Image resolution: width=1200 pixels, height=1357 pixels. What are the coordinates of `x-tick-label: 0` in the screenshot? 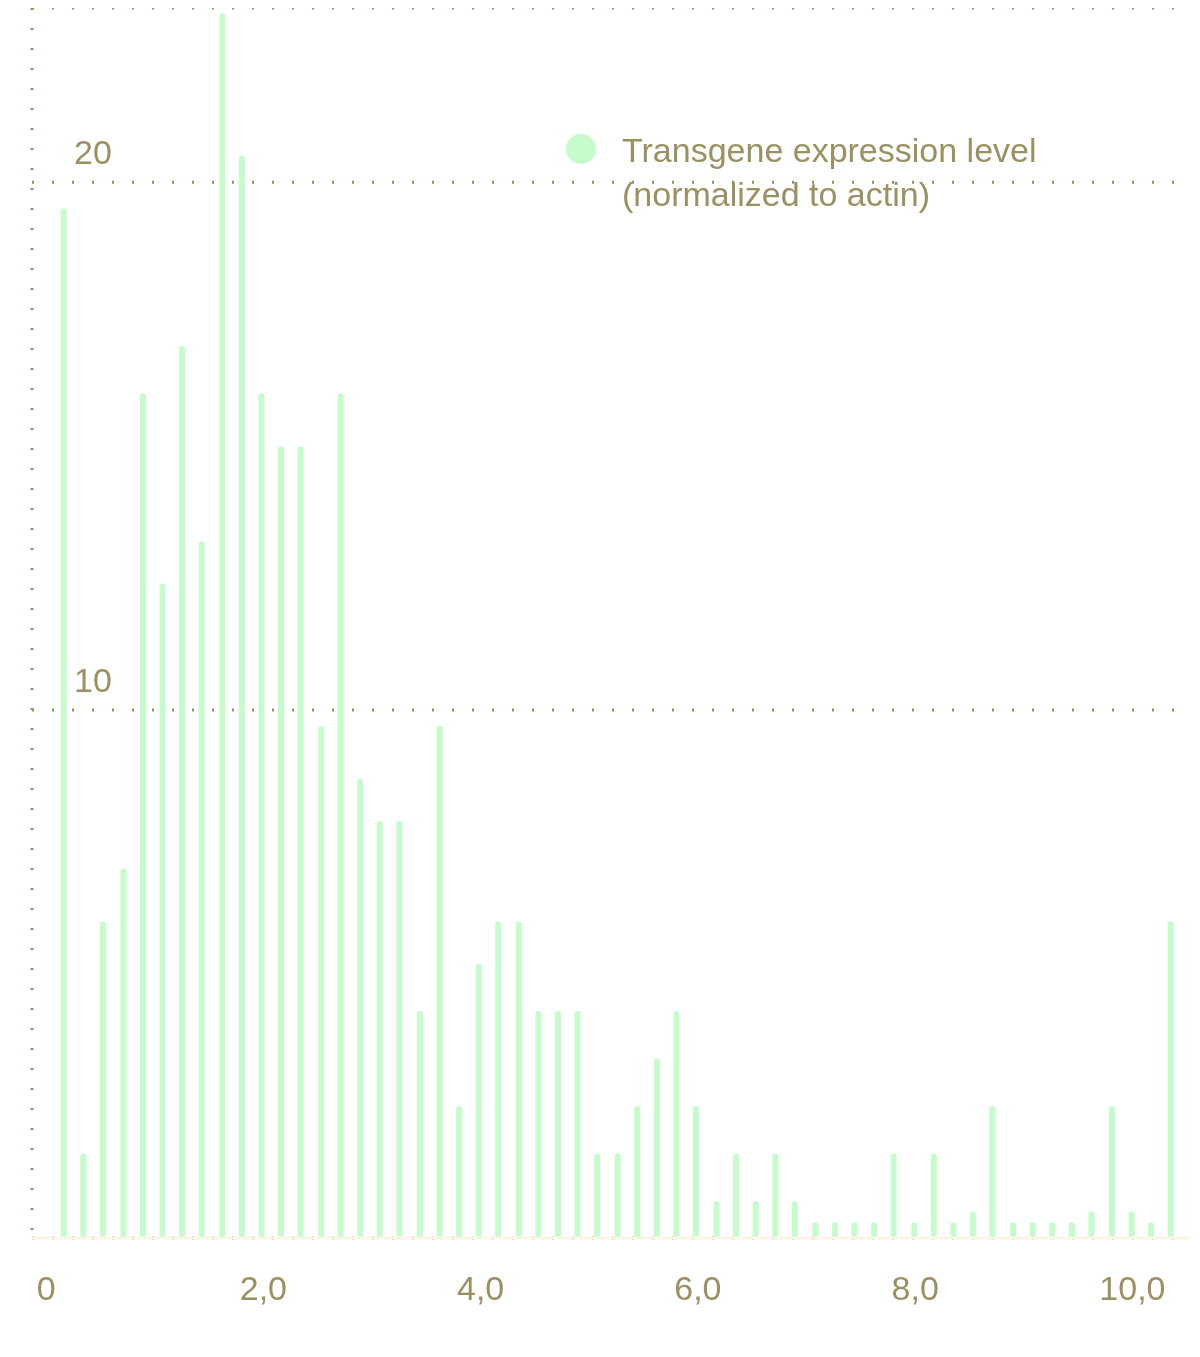 It's located at (46, 1288).